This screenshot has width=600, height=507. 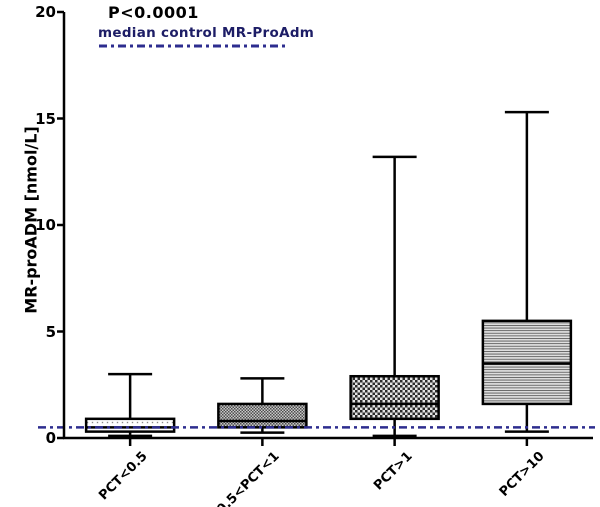 I want to click on p-value-annotation: P<0.0001, so click(x=153, y=12).